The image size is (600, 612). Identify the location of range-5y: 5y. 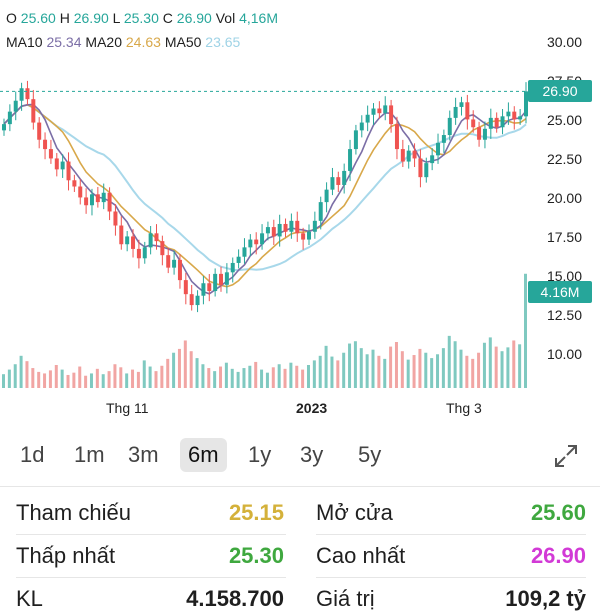
(370, 454).